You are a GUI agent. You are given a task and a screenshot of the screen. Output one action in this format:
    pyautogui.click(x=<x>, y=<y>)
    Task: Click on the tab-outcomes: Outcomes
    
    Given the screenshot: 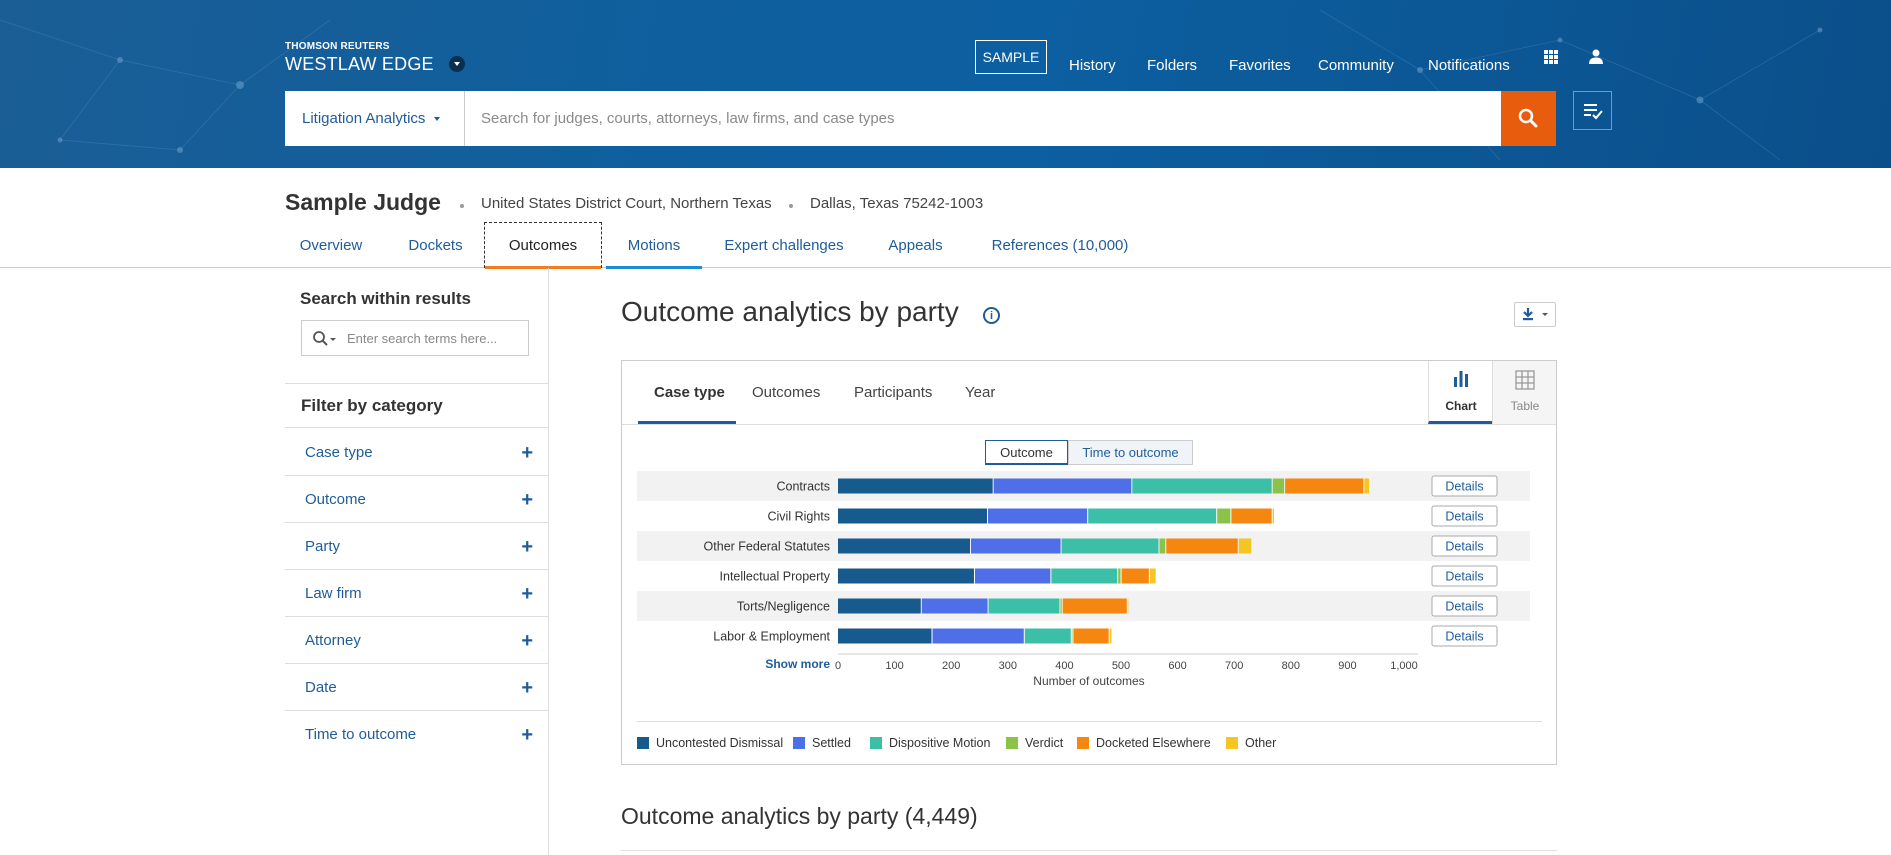 What is the action you would take?
    pyautogui.click(x=543, y=245)
    